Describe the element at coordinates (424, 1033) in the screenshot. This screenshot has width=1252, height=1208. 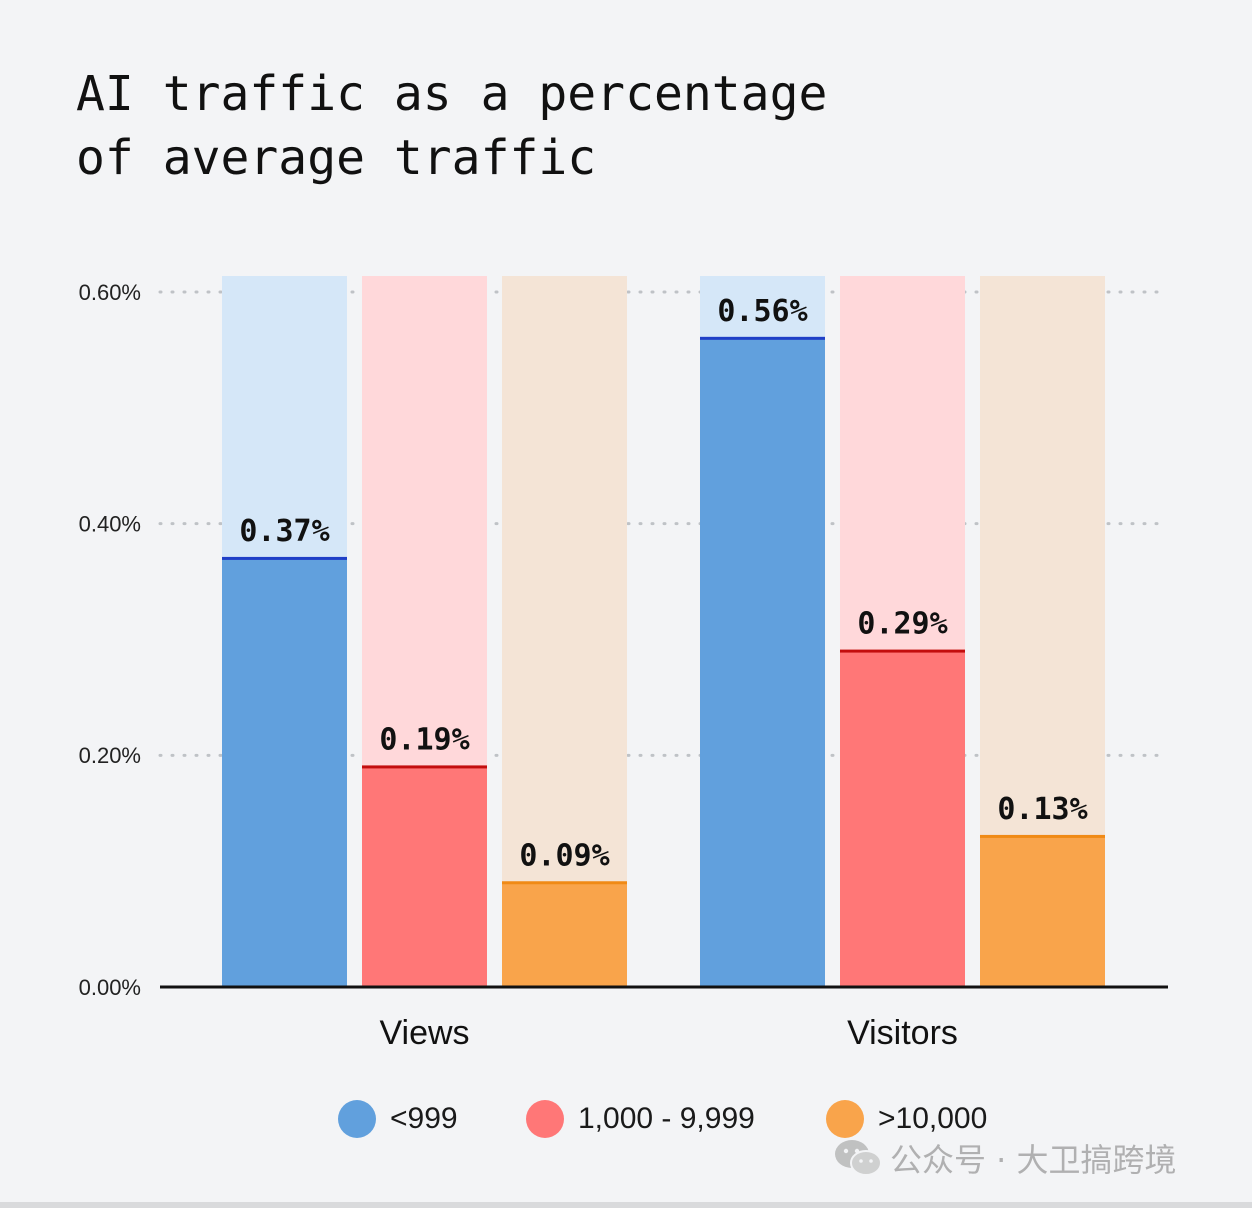
I see `x-category-label: Views` at that location.